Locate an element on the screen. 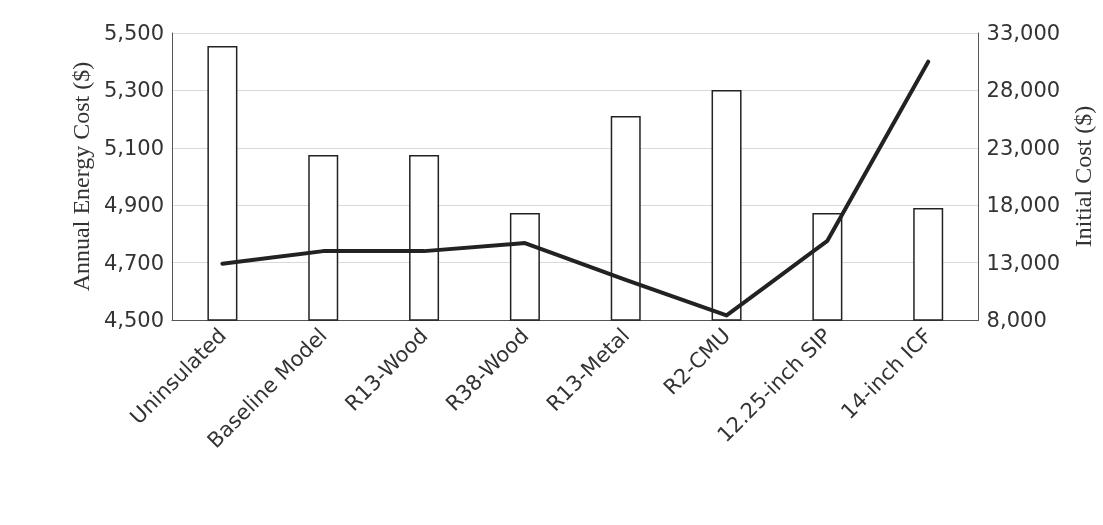 The width and height of the screenshot is (1103, 525). y-tick-label: 5,300 is located at coordinates (133, 90).